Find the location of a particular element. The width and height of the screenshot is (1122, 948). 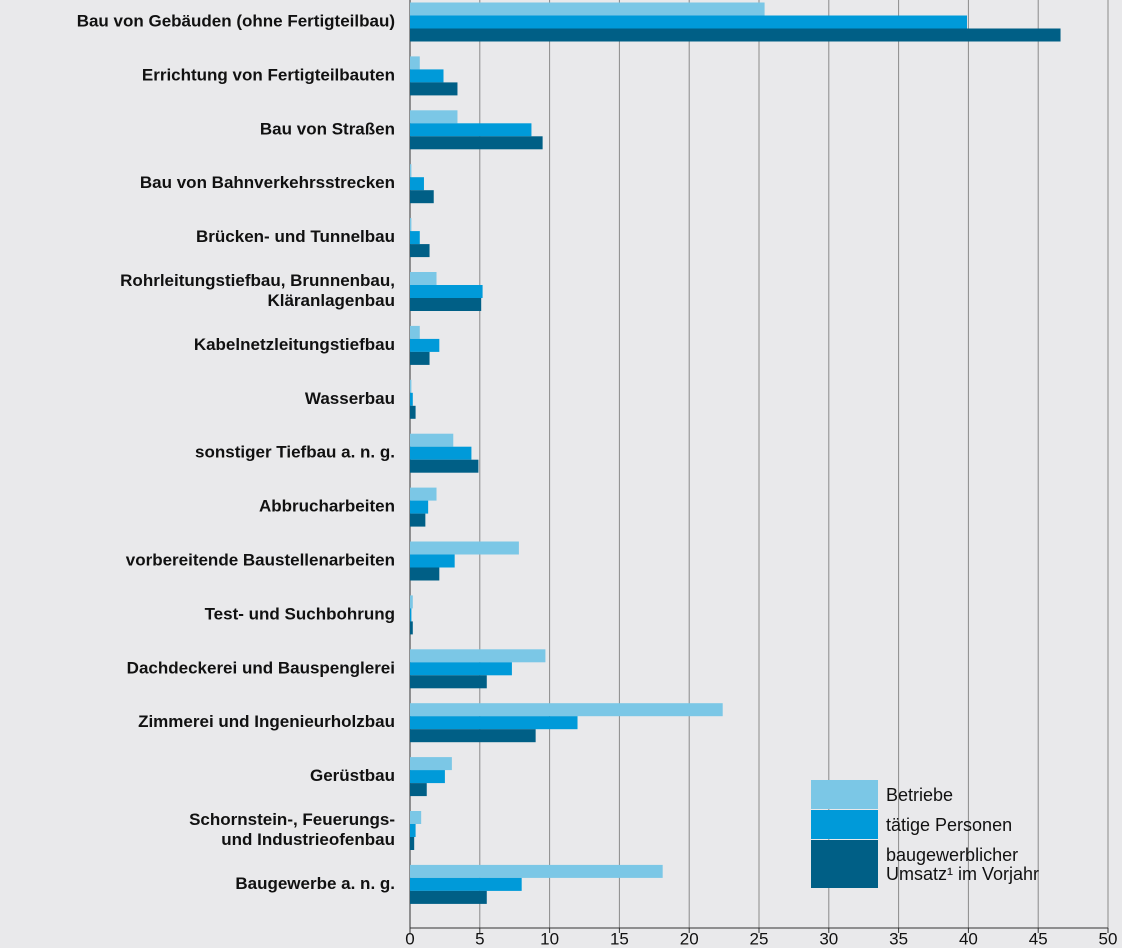

category-label: Abbrucharbeiten is located at coordinates (327, 506).